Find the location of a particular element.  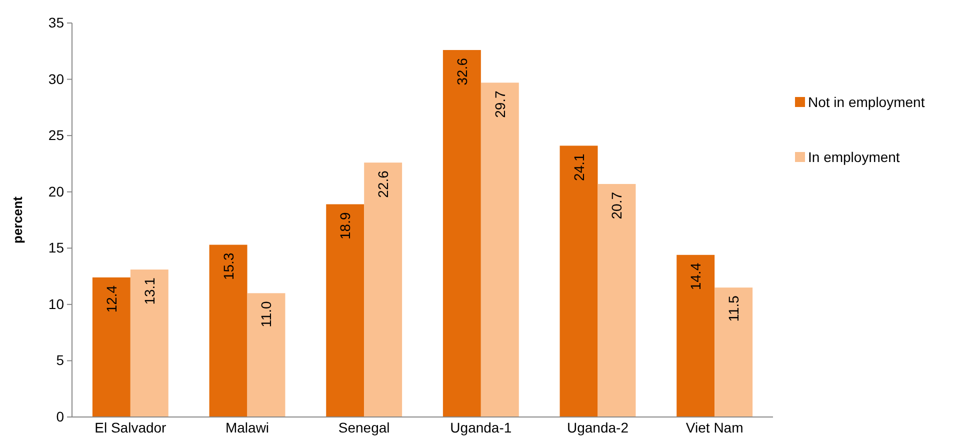

data-label: 14.4 is located at coordinates (696, 276).